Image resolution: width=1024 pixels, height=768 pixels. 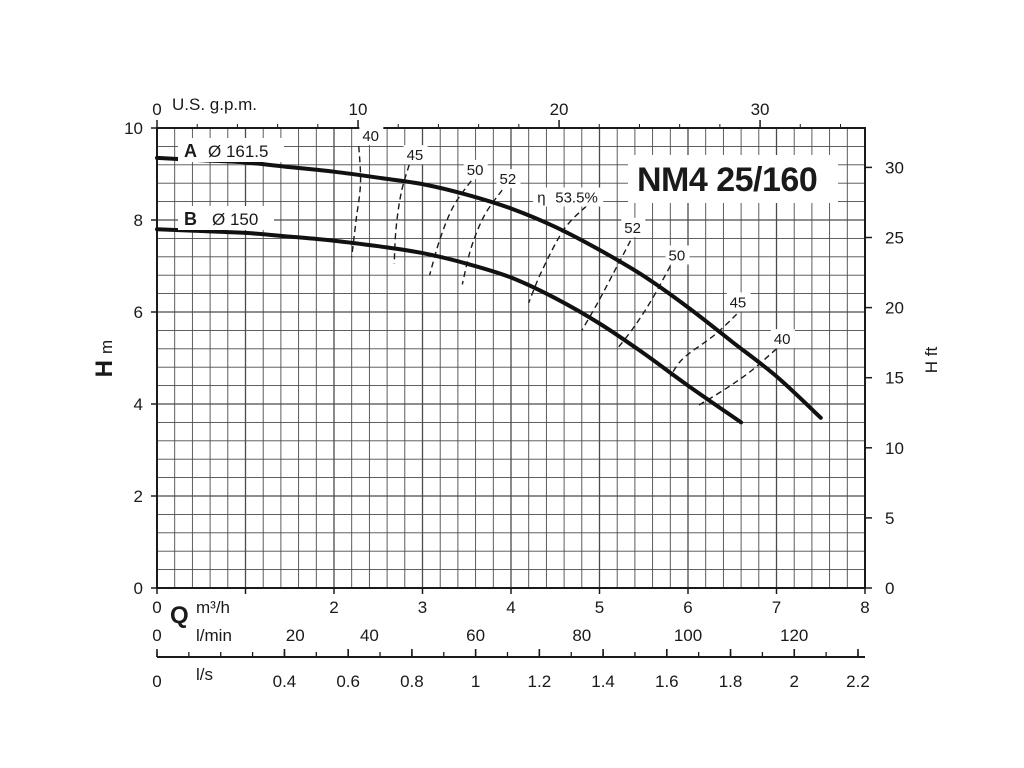 What do you see at coordinates (358, 109) in the screenshot?
I see `x-gpm-tick-label: 10` at bounding box center [358, 109].